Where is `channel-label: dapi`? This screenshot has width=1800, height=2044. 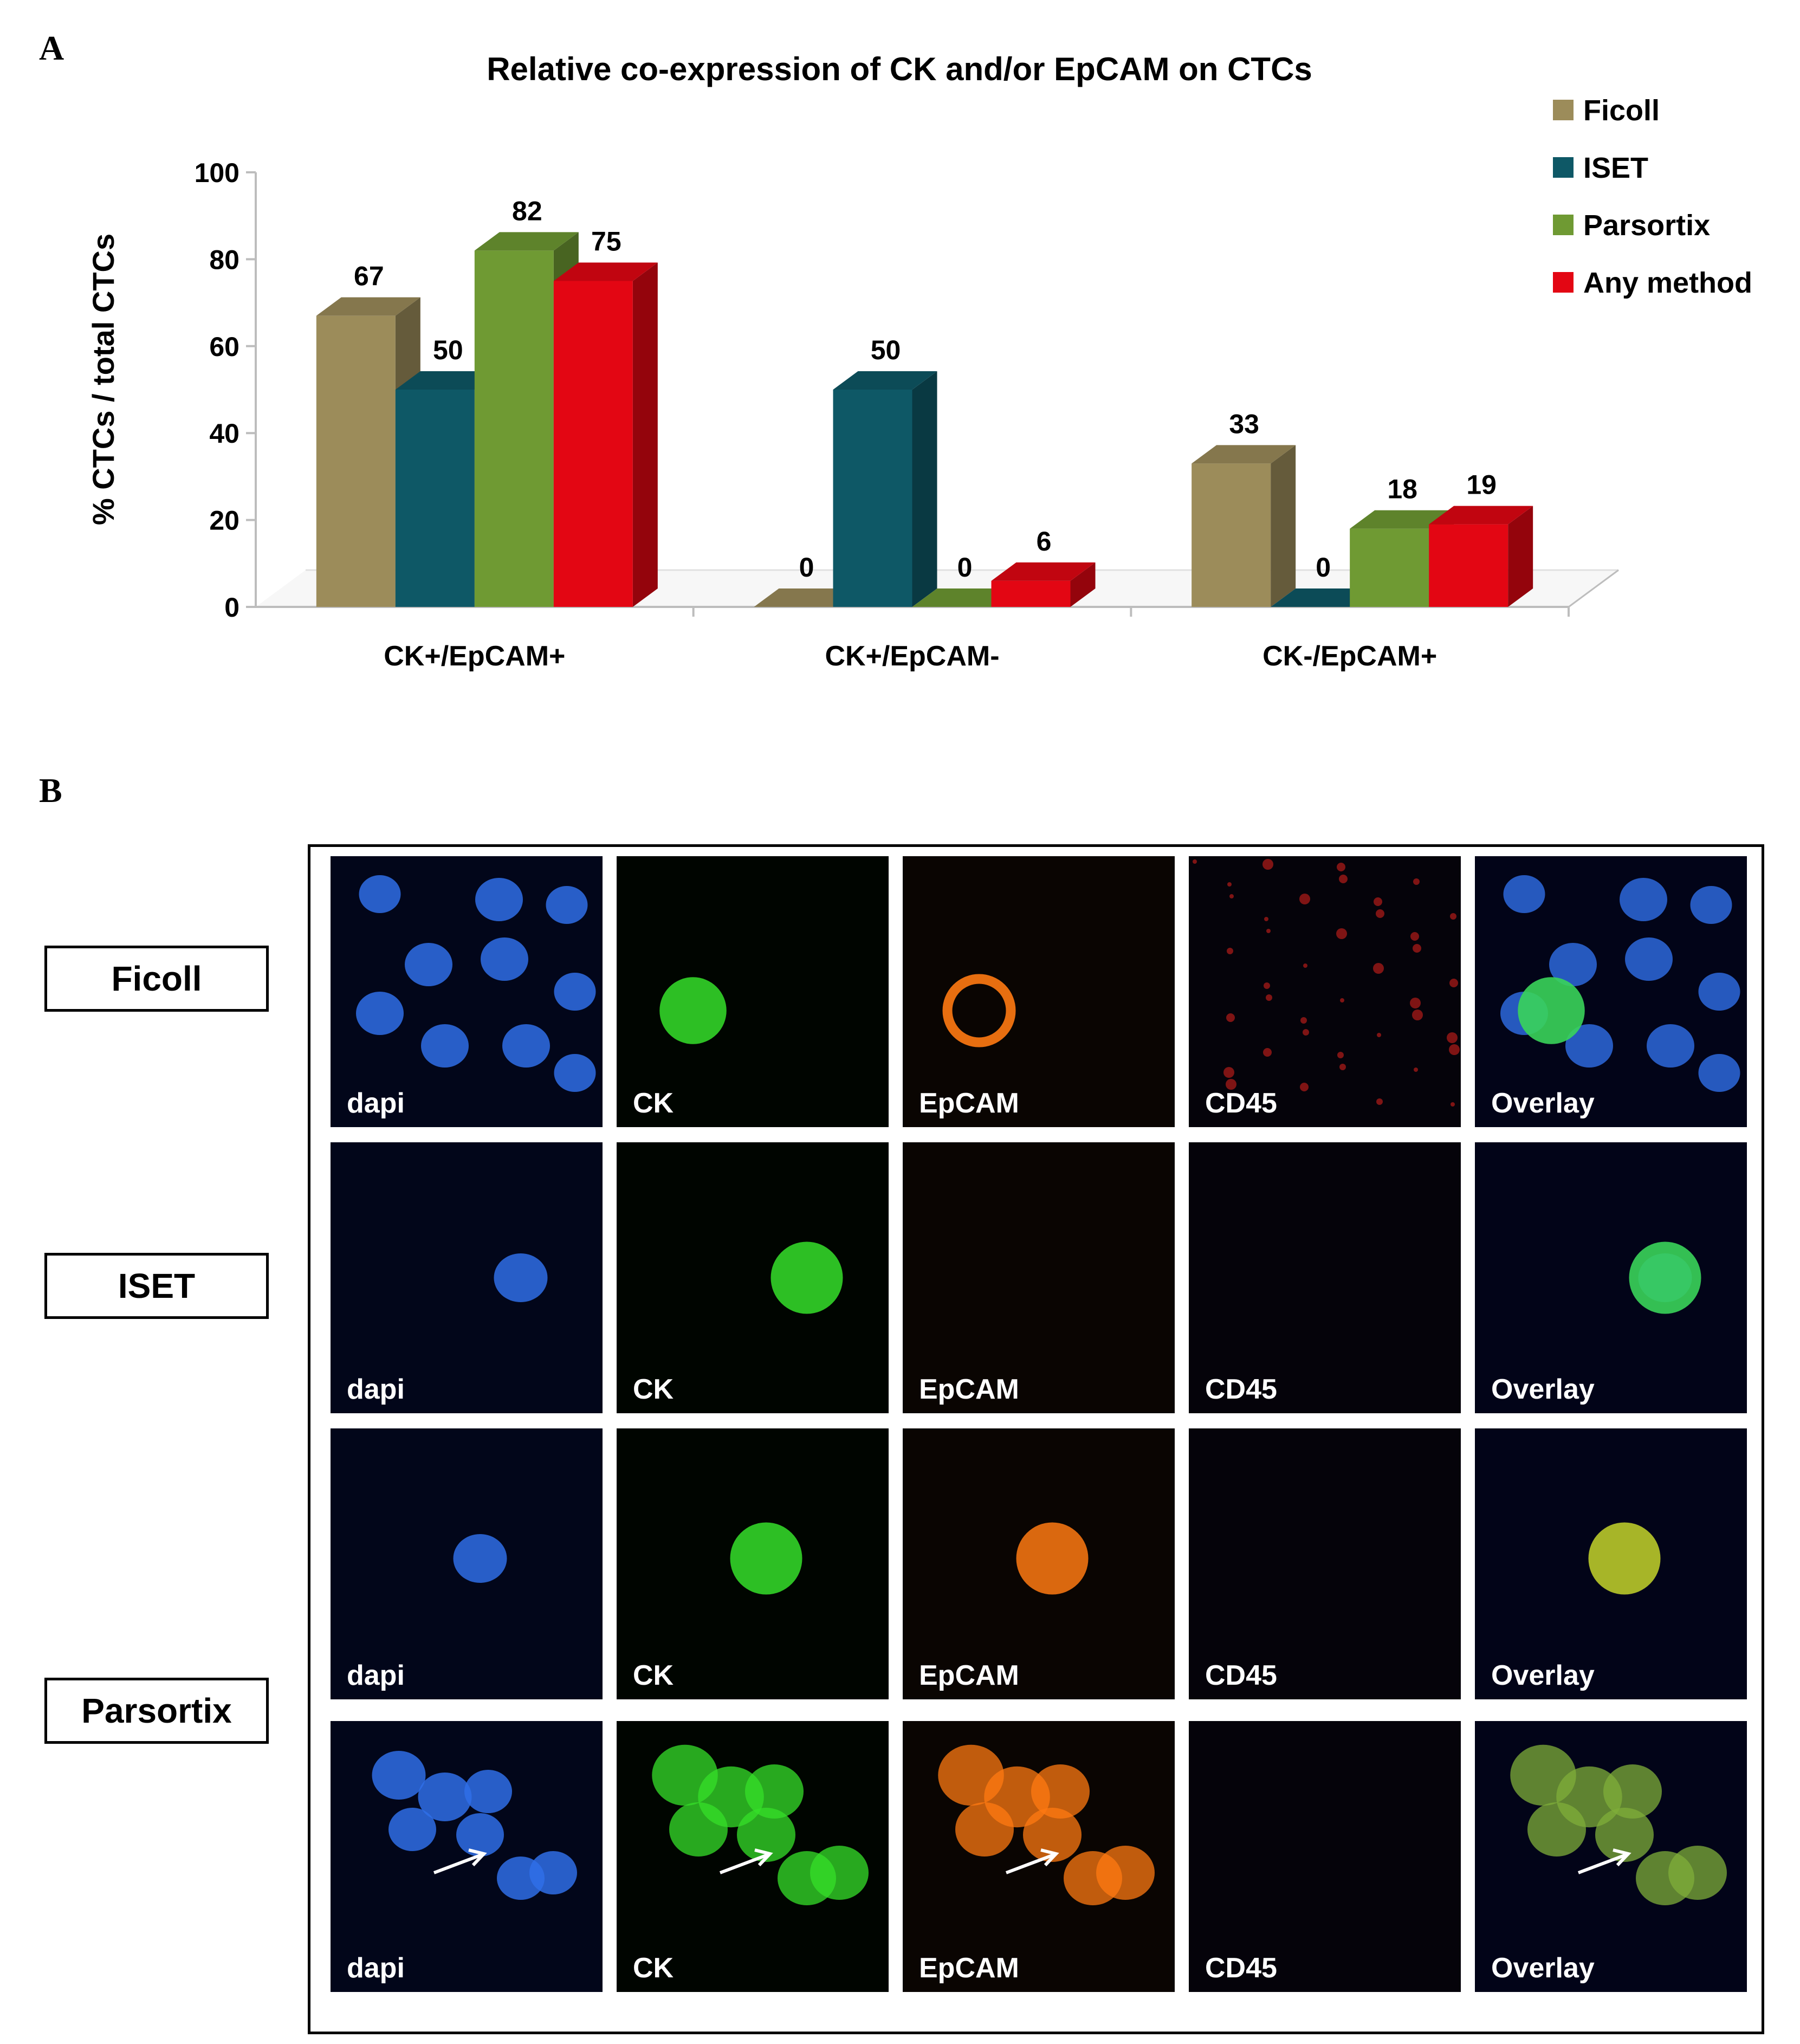 channel-label: dapi is located at coordinates (376, 1103).